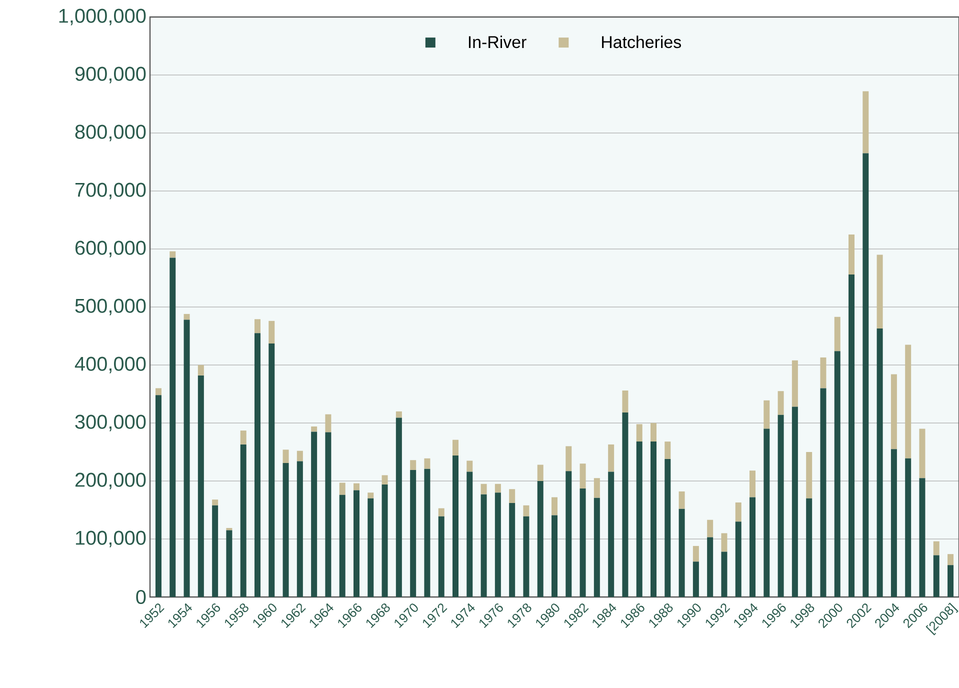 This screenshot has width=959, height=688. I want to click on y-tick-label: 200,000, so click(110, 481).